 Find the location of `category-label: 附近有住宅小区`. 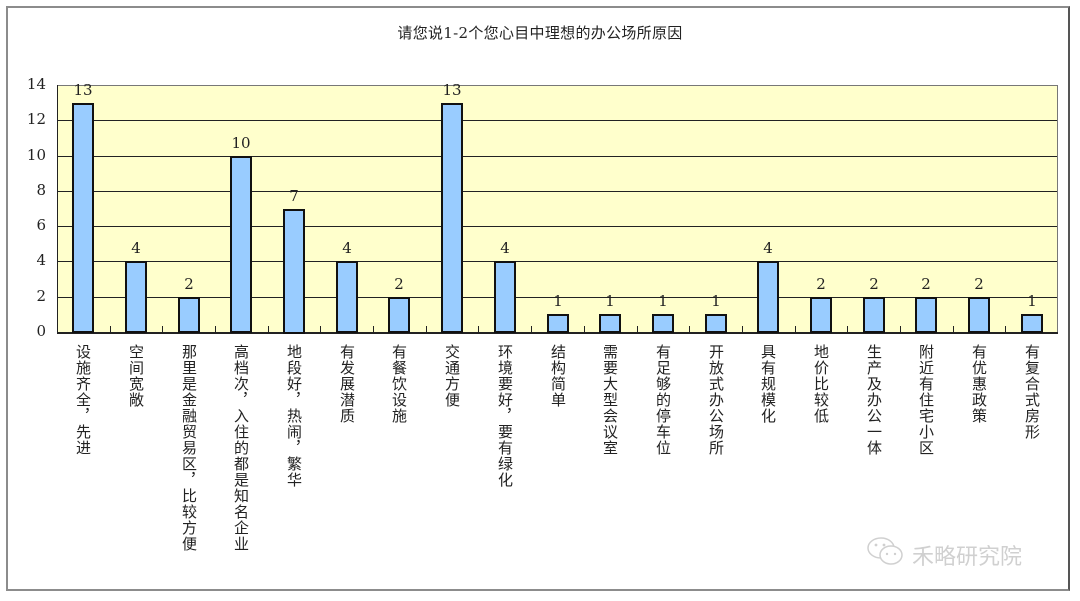

category-label: 附近有住宅小区 is located at coordinates (926, 400).